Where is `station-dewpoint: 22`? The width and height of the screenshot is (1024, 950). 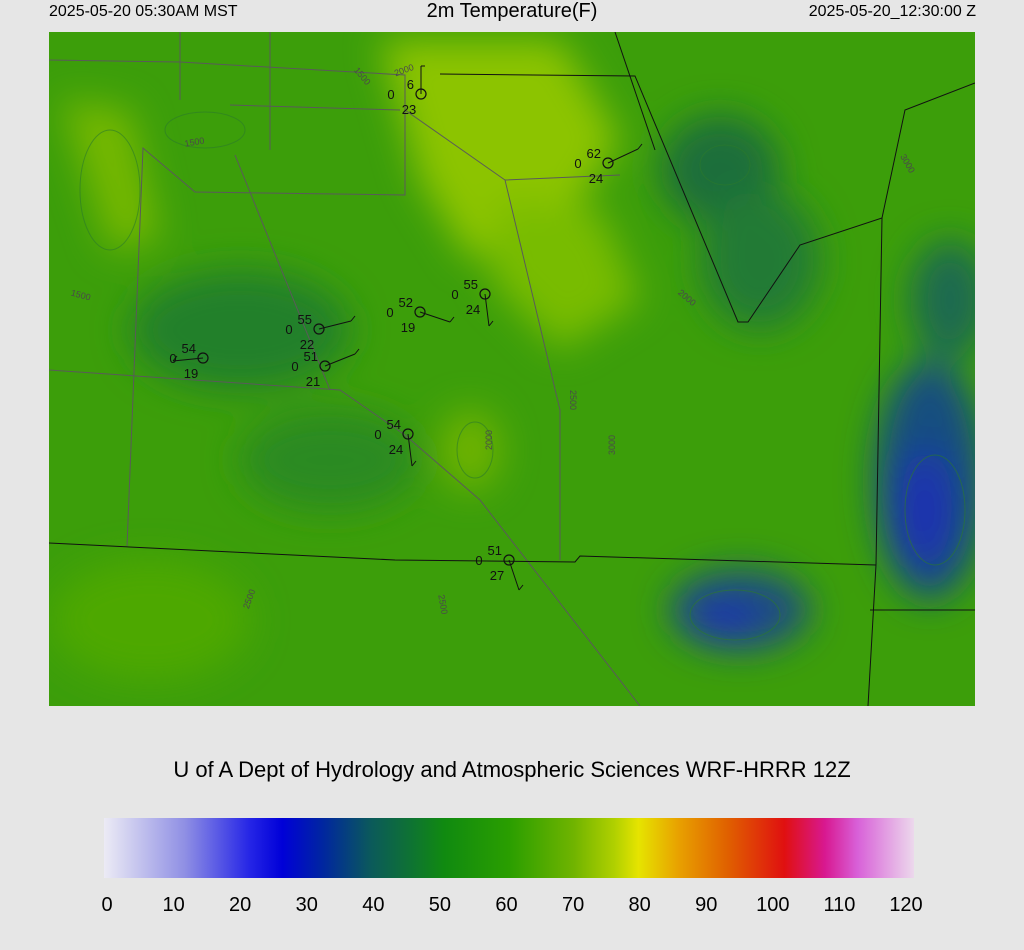
station-dewpoint: 22 is located at coordinates (307, 344).